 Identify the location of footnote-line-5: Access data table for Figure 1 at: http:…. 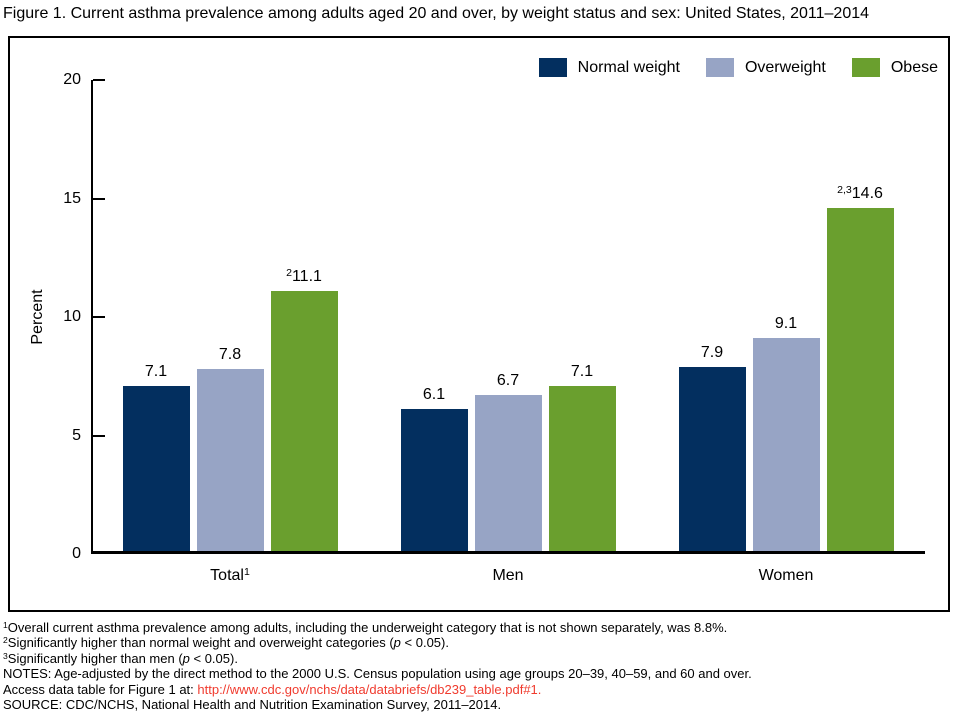
(377, 689).